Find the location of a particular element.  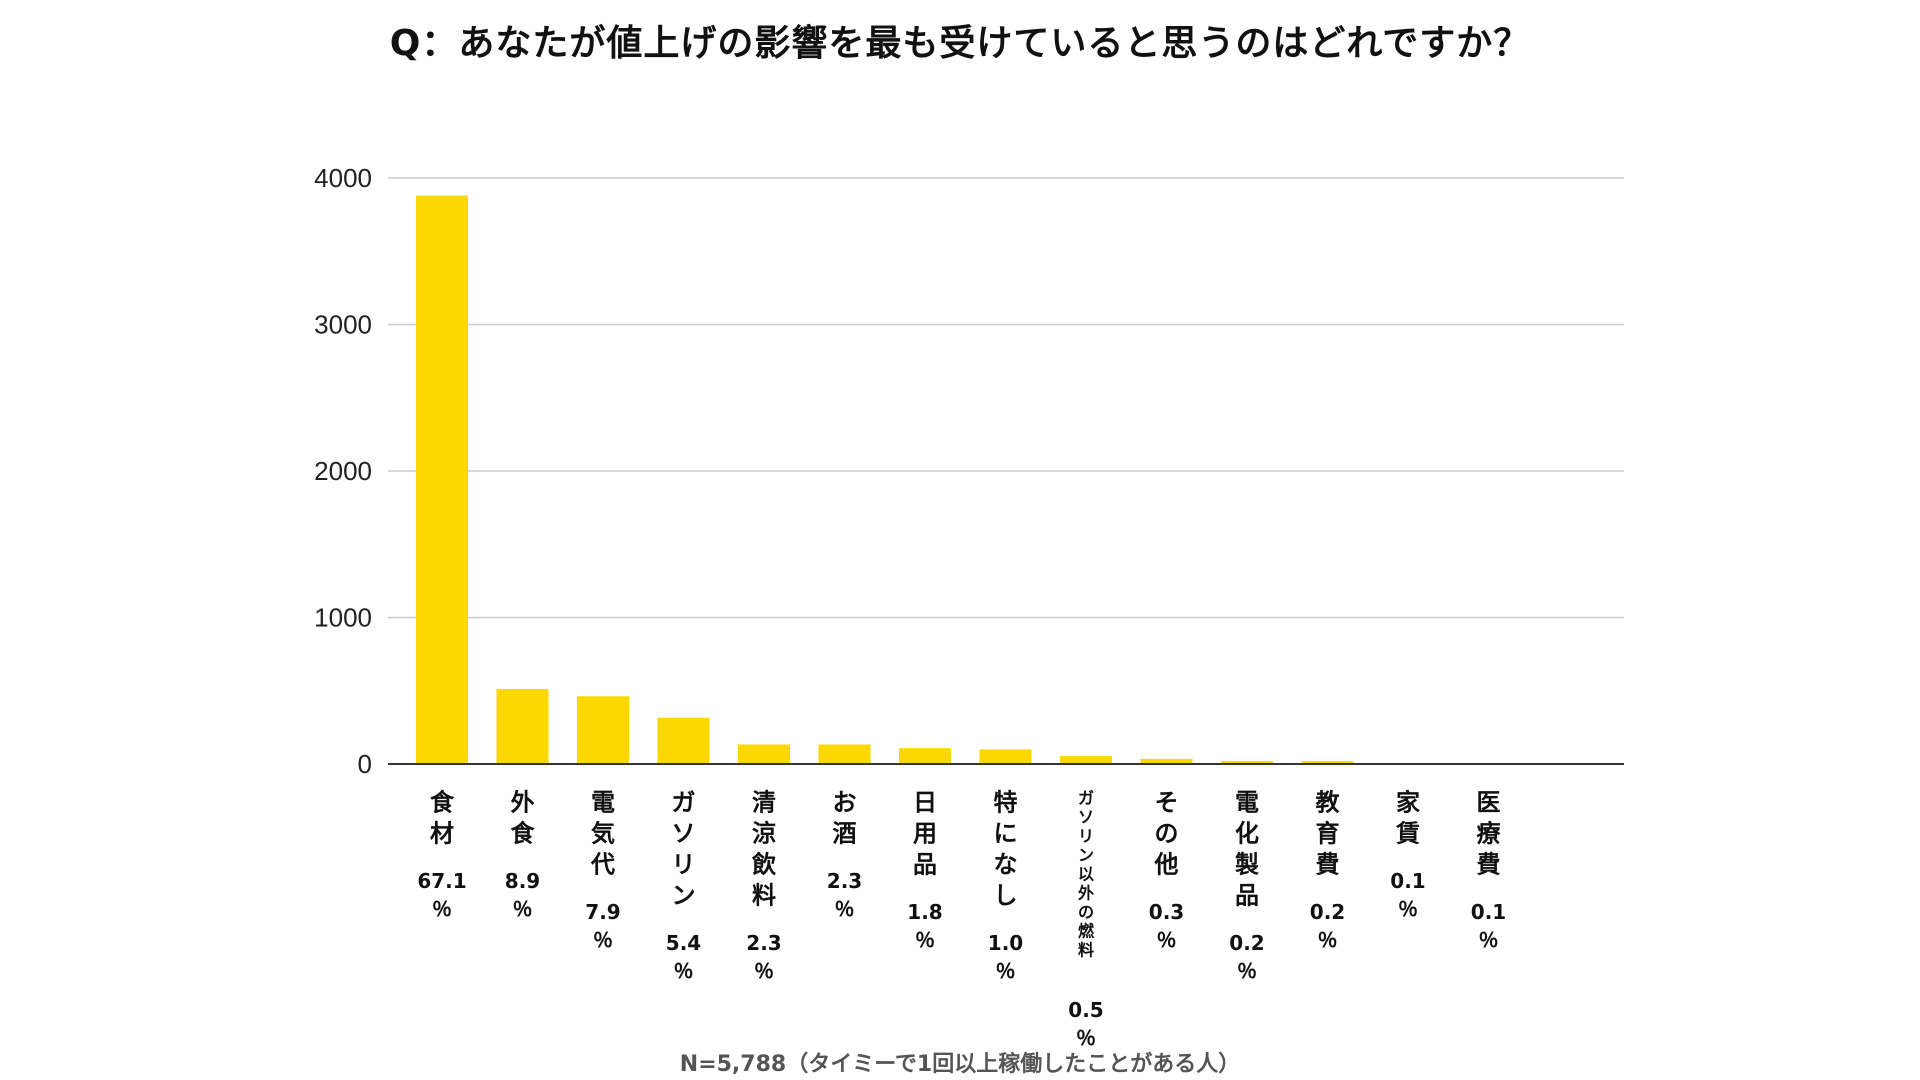

chart-title: Q：あなたが値上げの影響を最も受けていると思うのはどれですか？ is located at coordinates (960, 43).